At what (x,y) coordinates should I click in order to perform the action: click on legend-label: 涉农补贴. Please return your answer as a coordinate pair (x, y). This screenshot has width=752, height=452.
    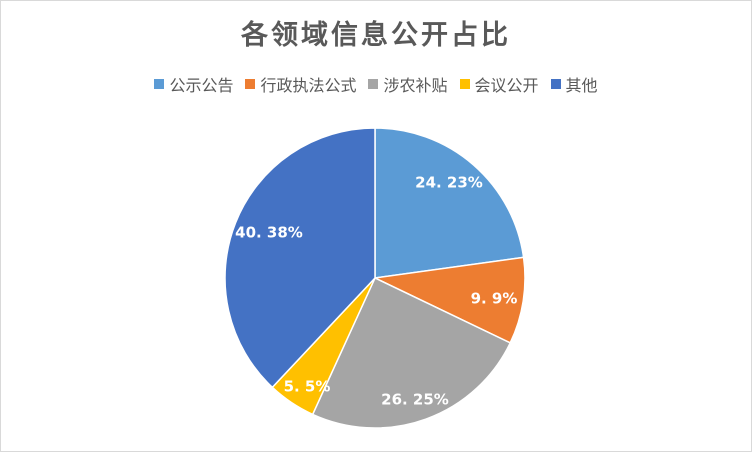
    Looking at the image, I should click on (415, 85).